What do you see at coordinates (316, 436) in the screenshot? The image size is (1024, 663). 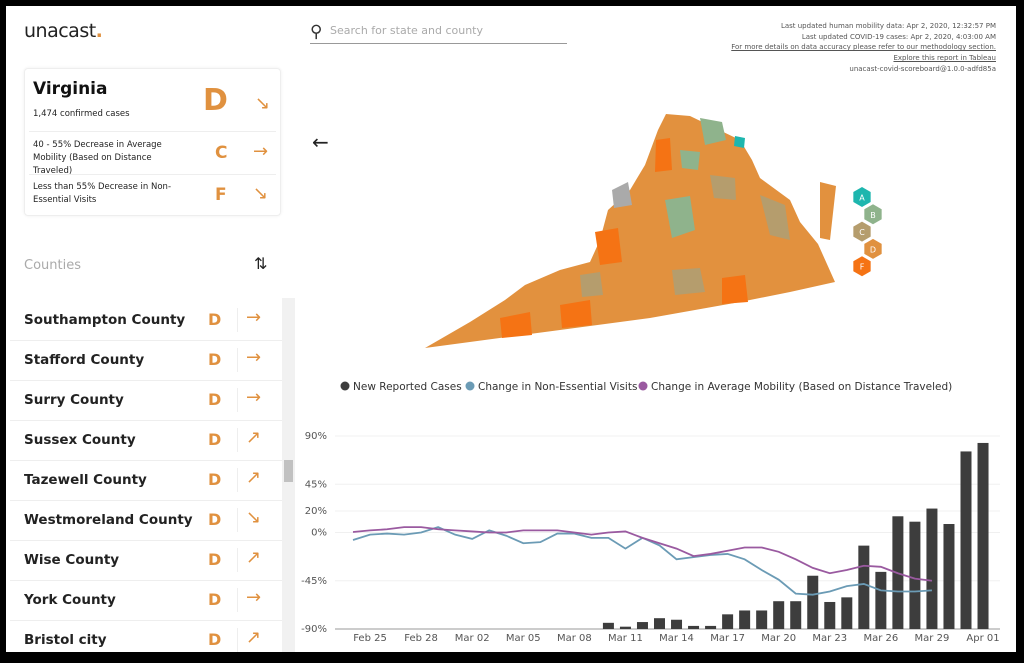 I see `y-tick-label: 90%` at bounding box center [316, 436].